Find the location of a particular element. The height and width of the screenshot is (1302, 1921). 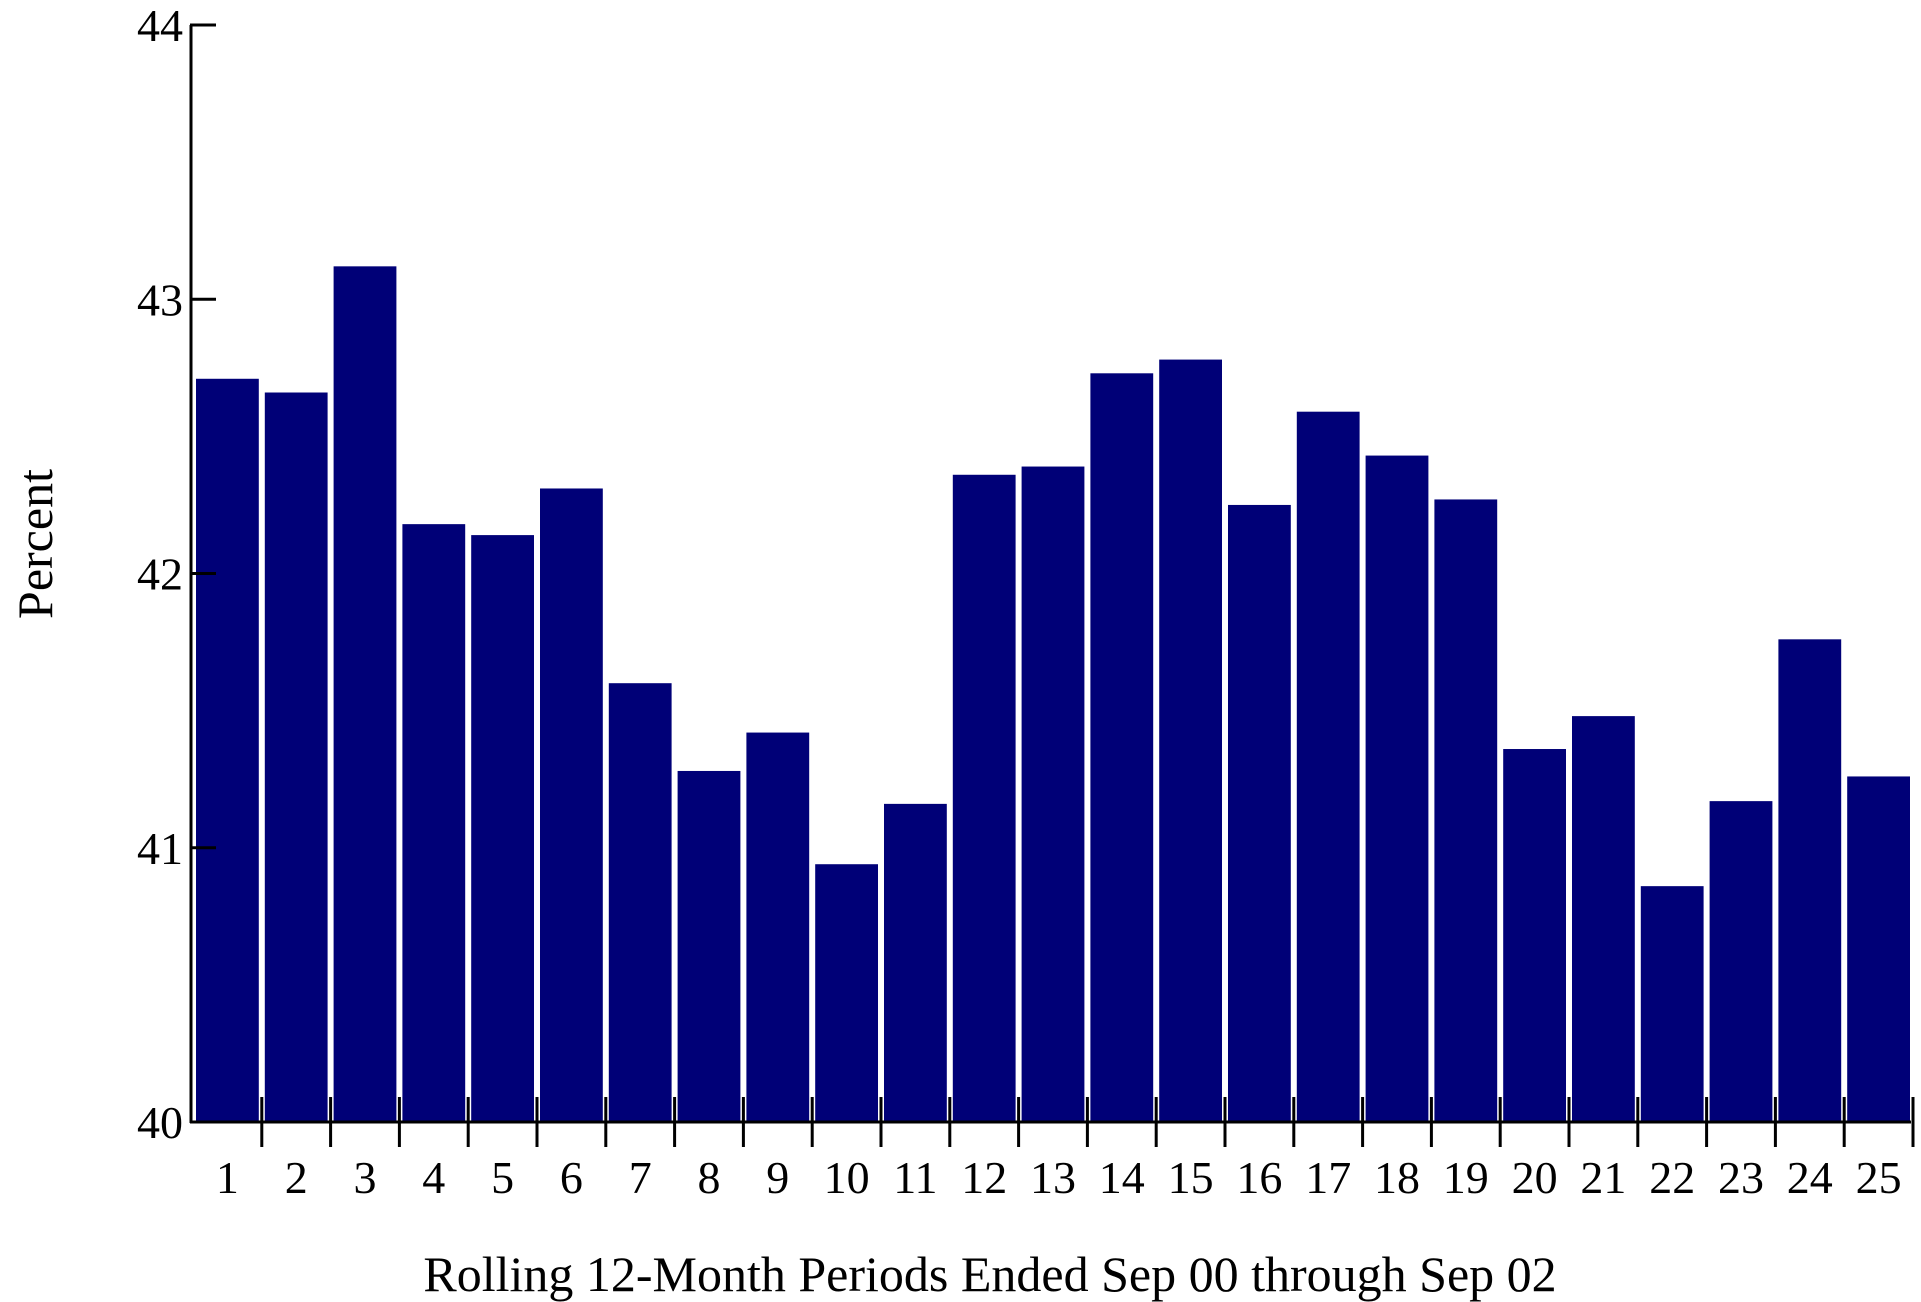

x-tick-label-8: 8 is located at coordinates (709, 1177).